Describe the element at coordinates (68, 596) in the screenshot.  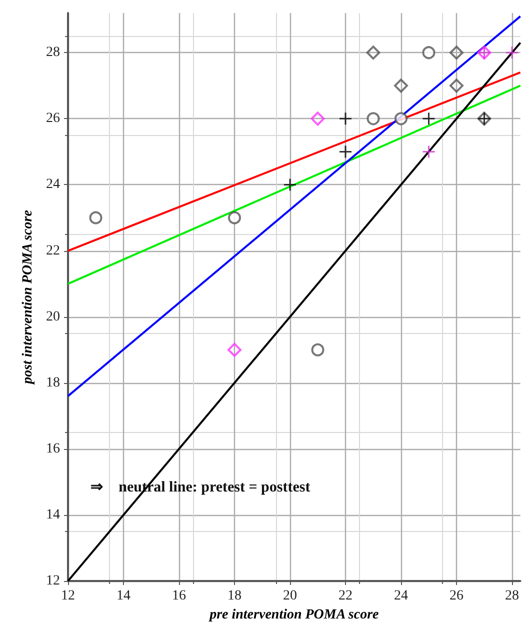
I see `x-tick-label: 12` at that location.